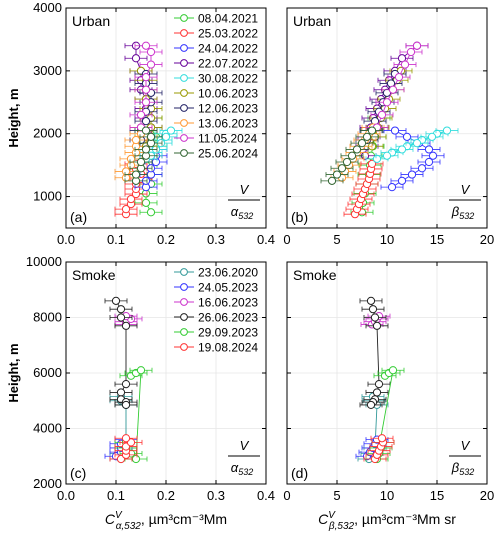  I want to click on legend-label: 25.03.2022, so click(228, 34).